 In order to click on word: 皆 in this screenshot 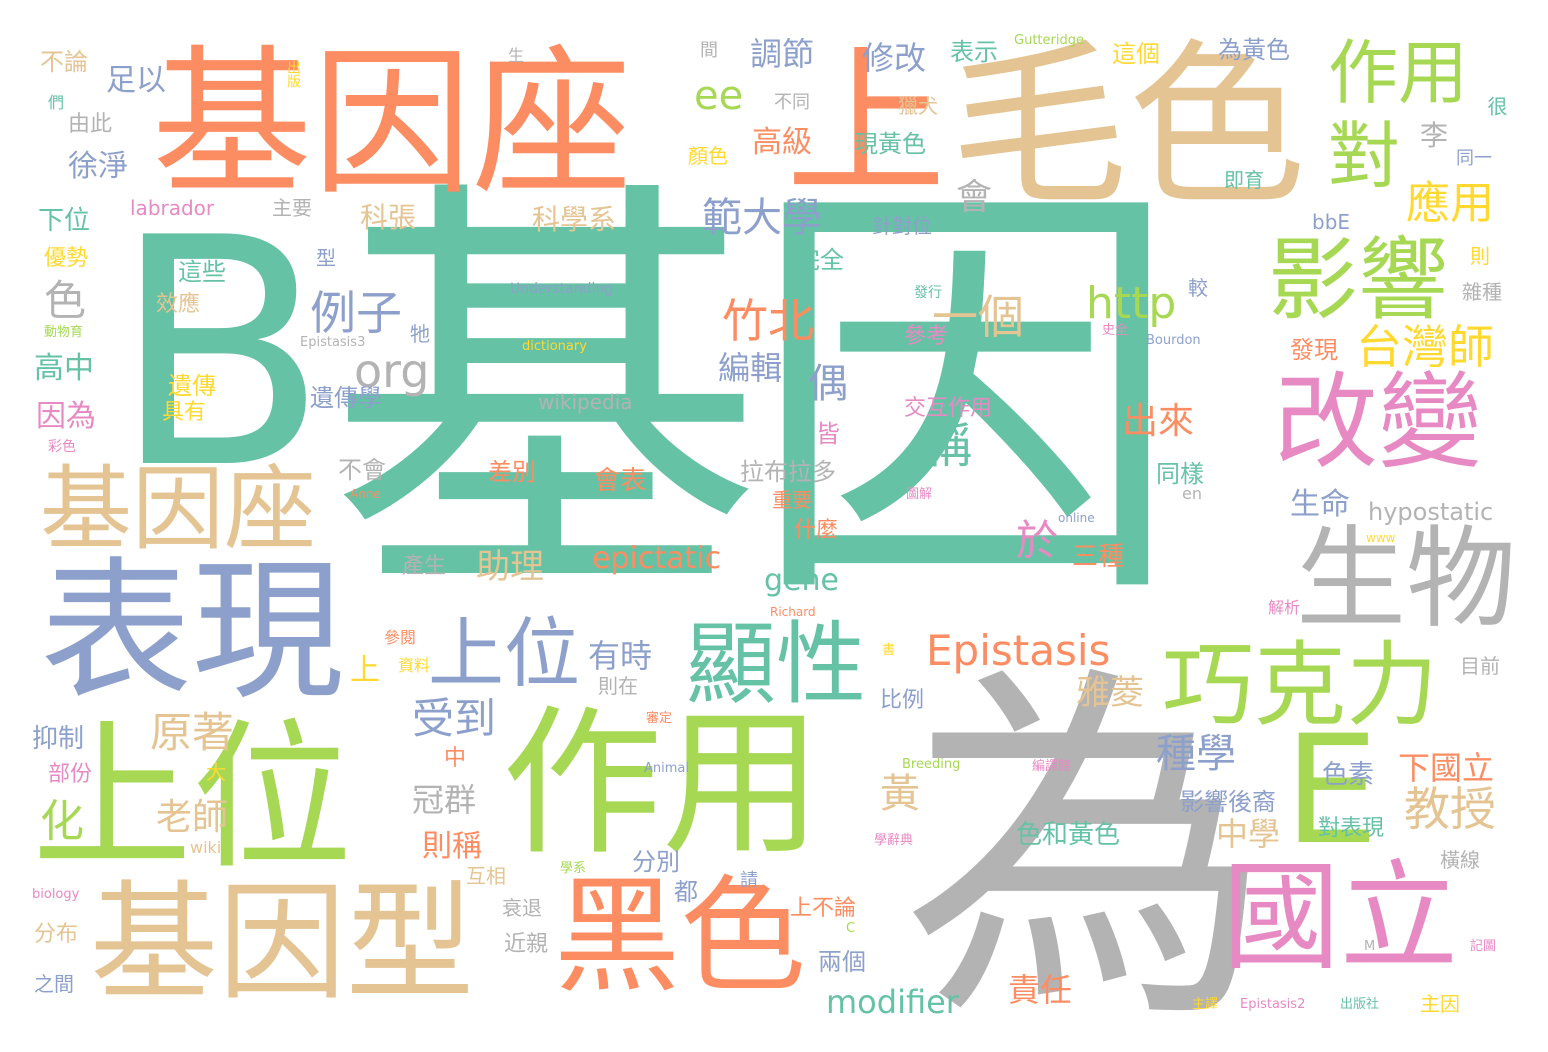, I will do `click(828, 434)`.